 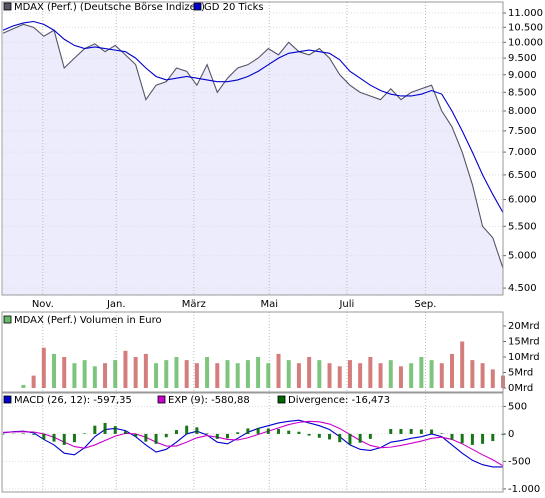 I want to click on x-tick-label: Juli, so click(x=346, y=304).